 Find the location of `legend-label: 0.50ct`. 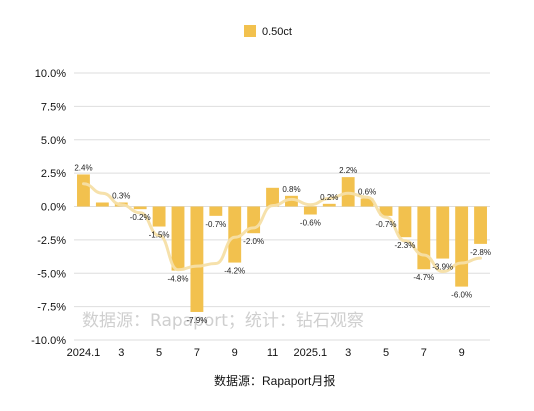

legend-label: 0.50ct is located at coordinates (277, 32).